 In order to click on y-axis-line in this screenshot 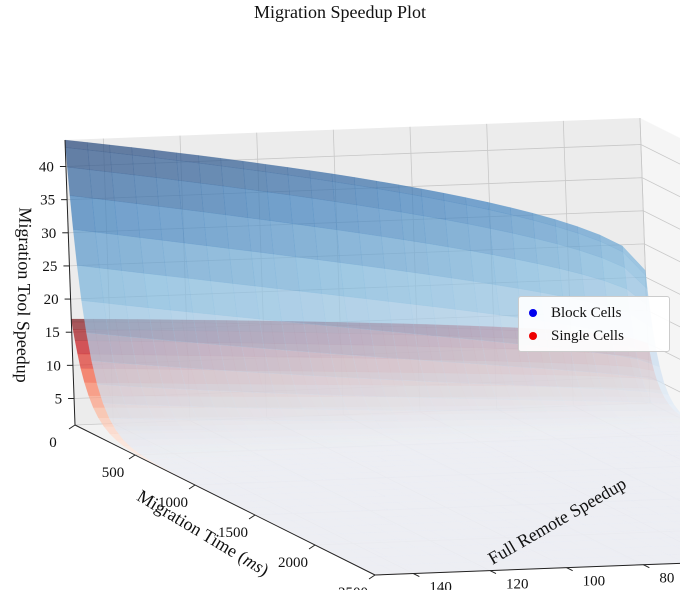, I will do `click(527, 569)`.